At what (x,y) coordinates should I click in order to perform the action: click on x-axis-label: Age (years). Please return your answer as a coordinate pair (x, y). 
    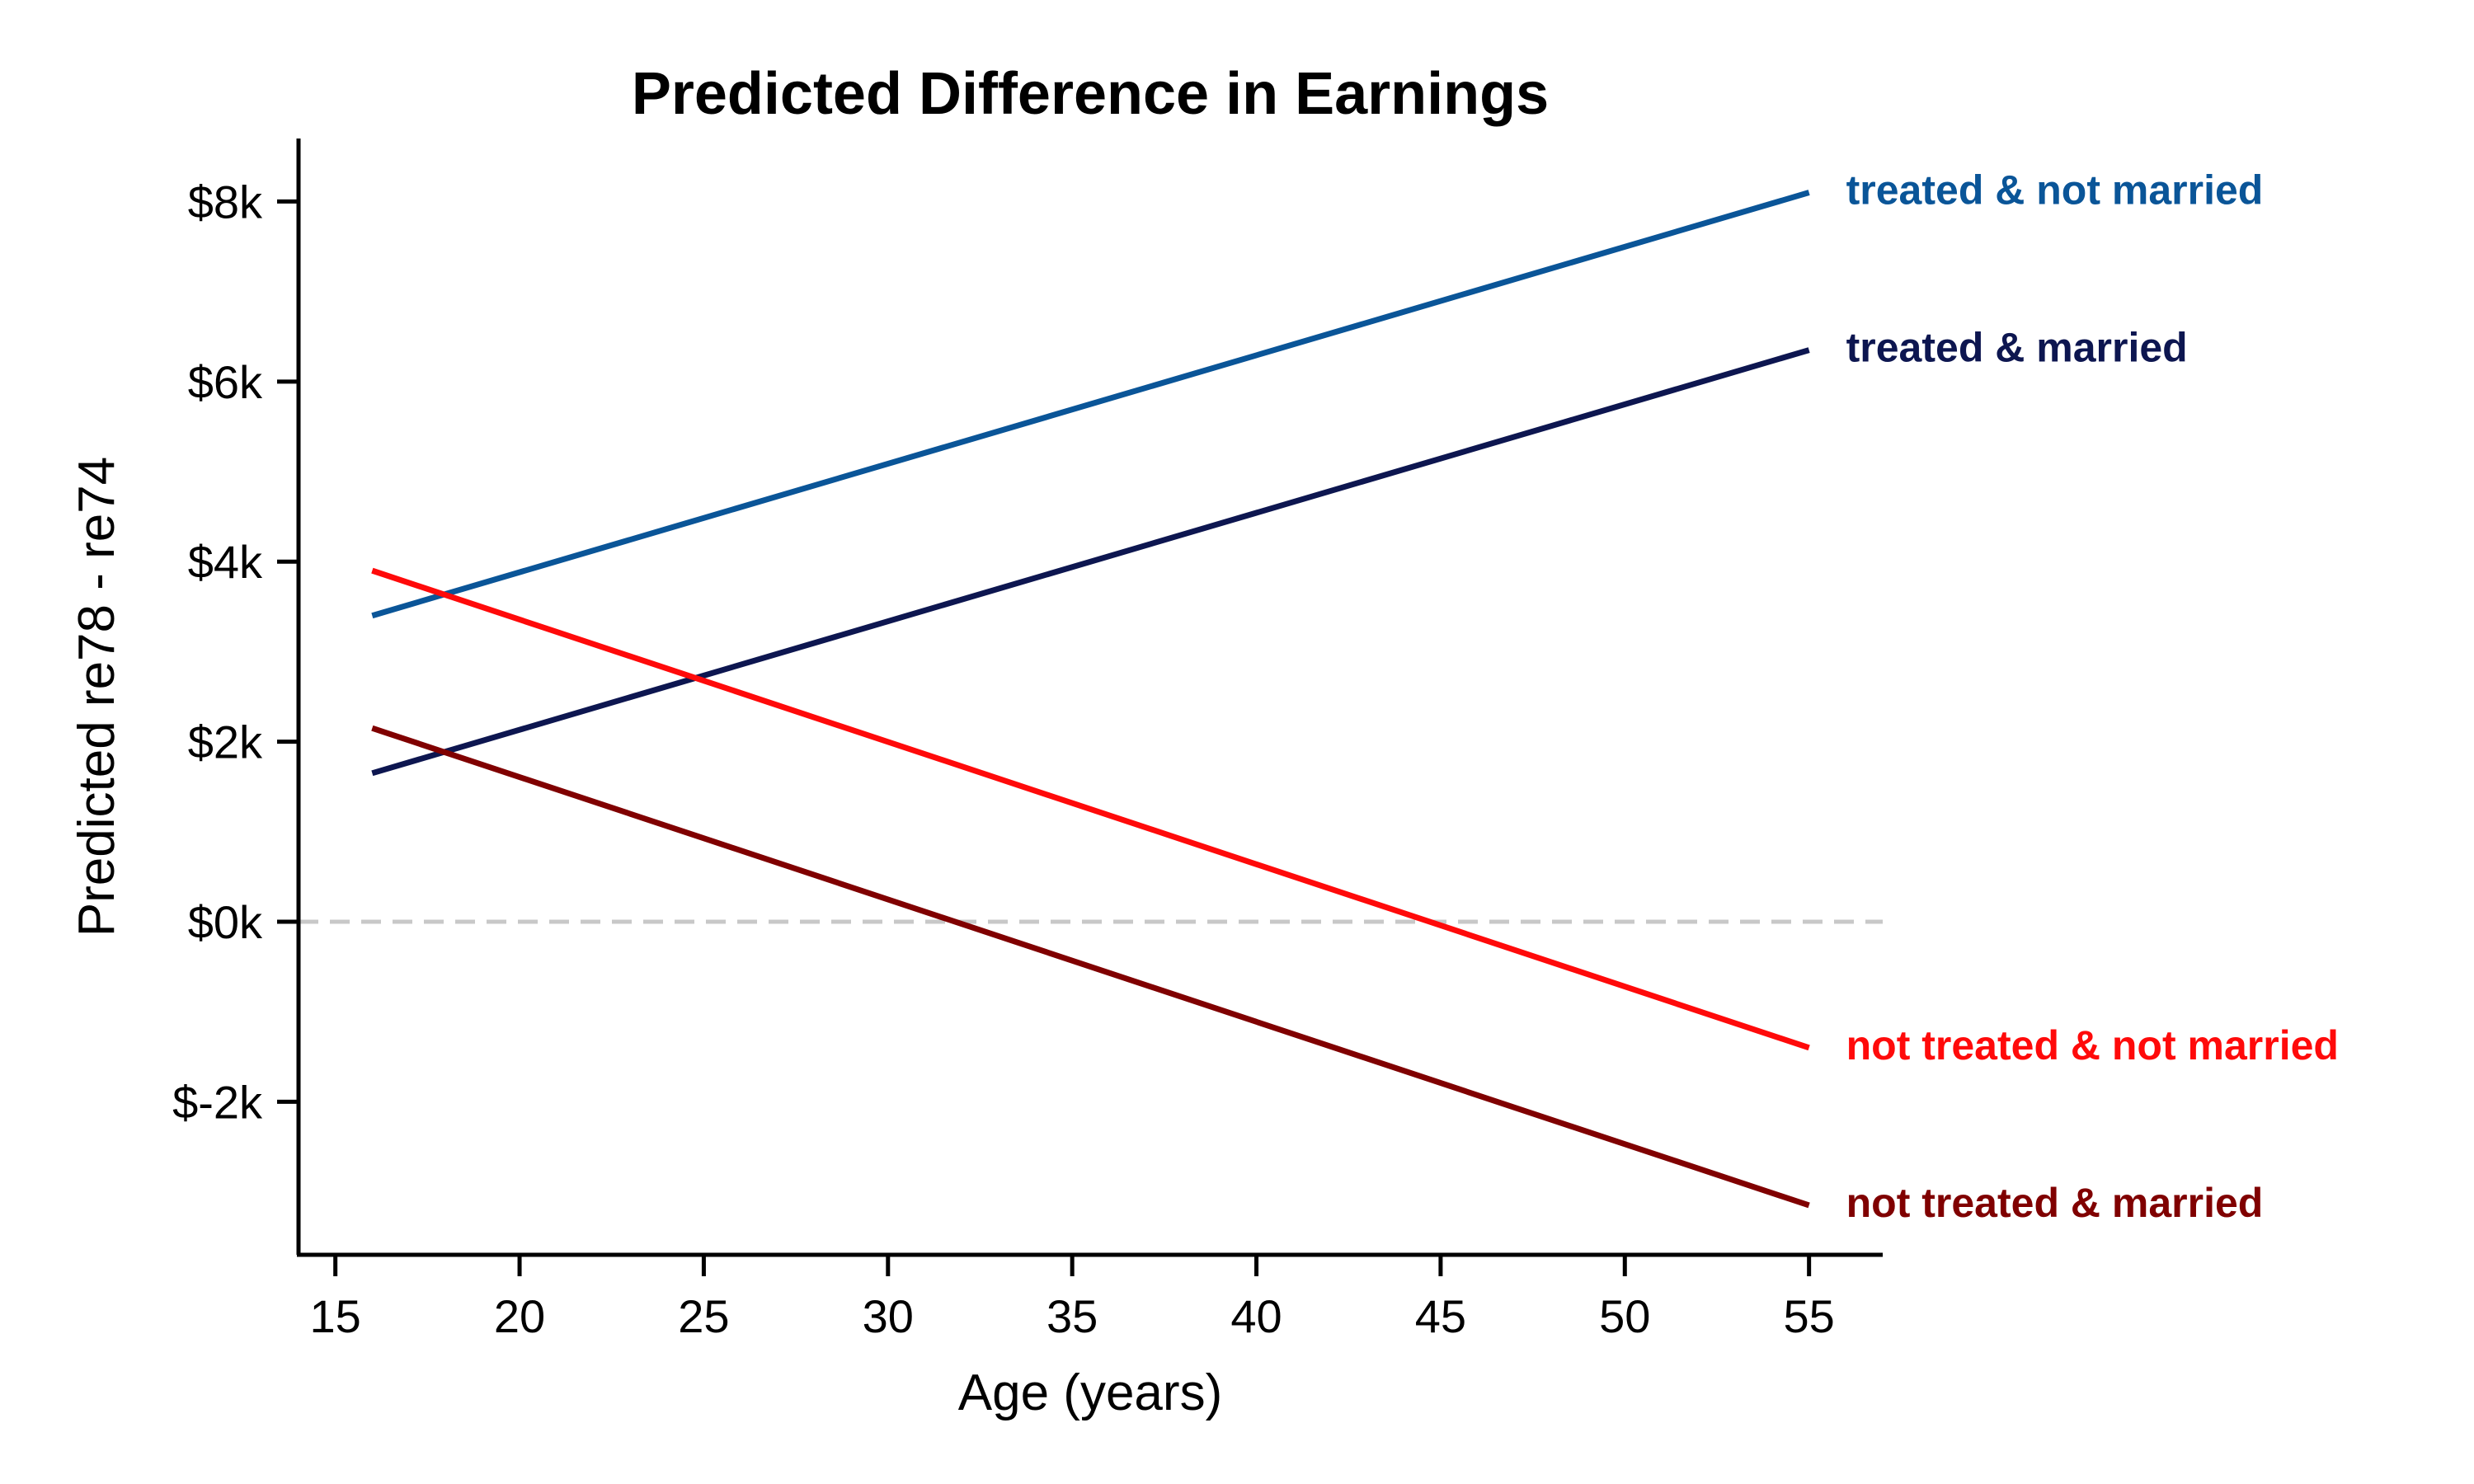
    Looking at the image, I should click on (1090, 1392).